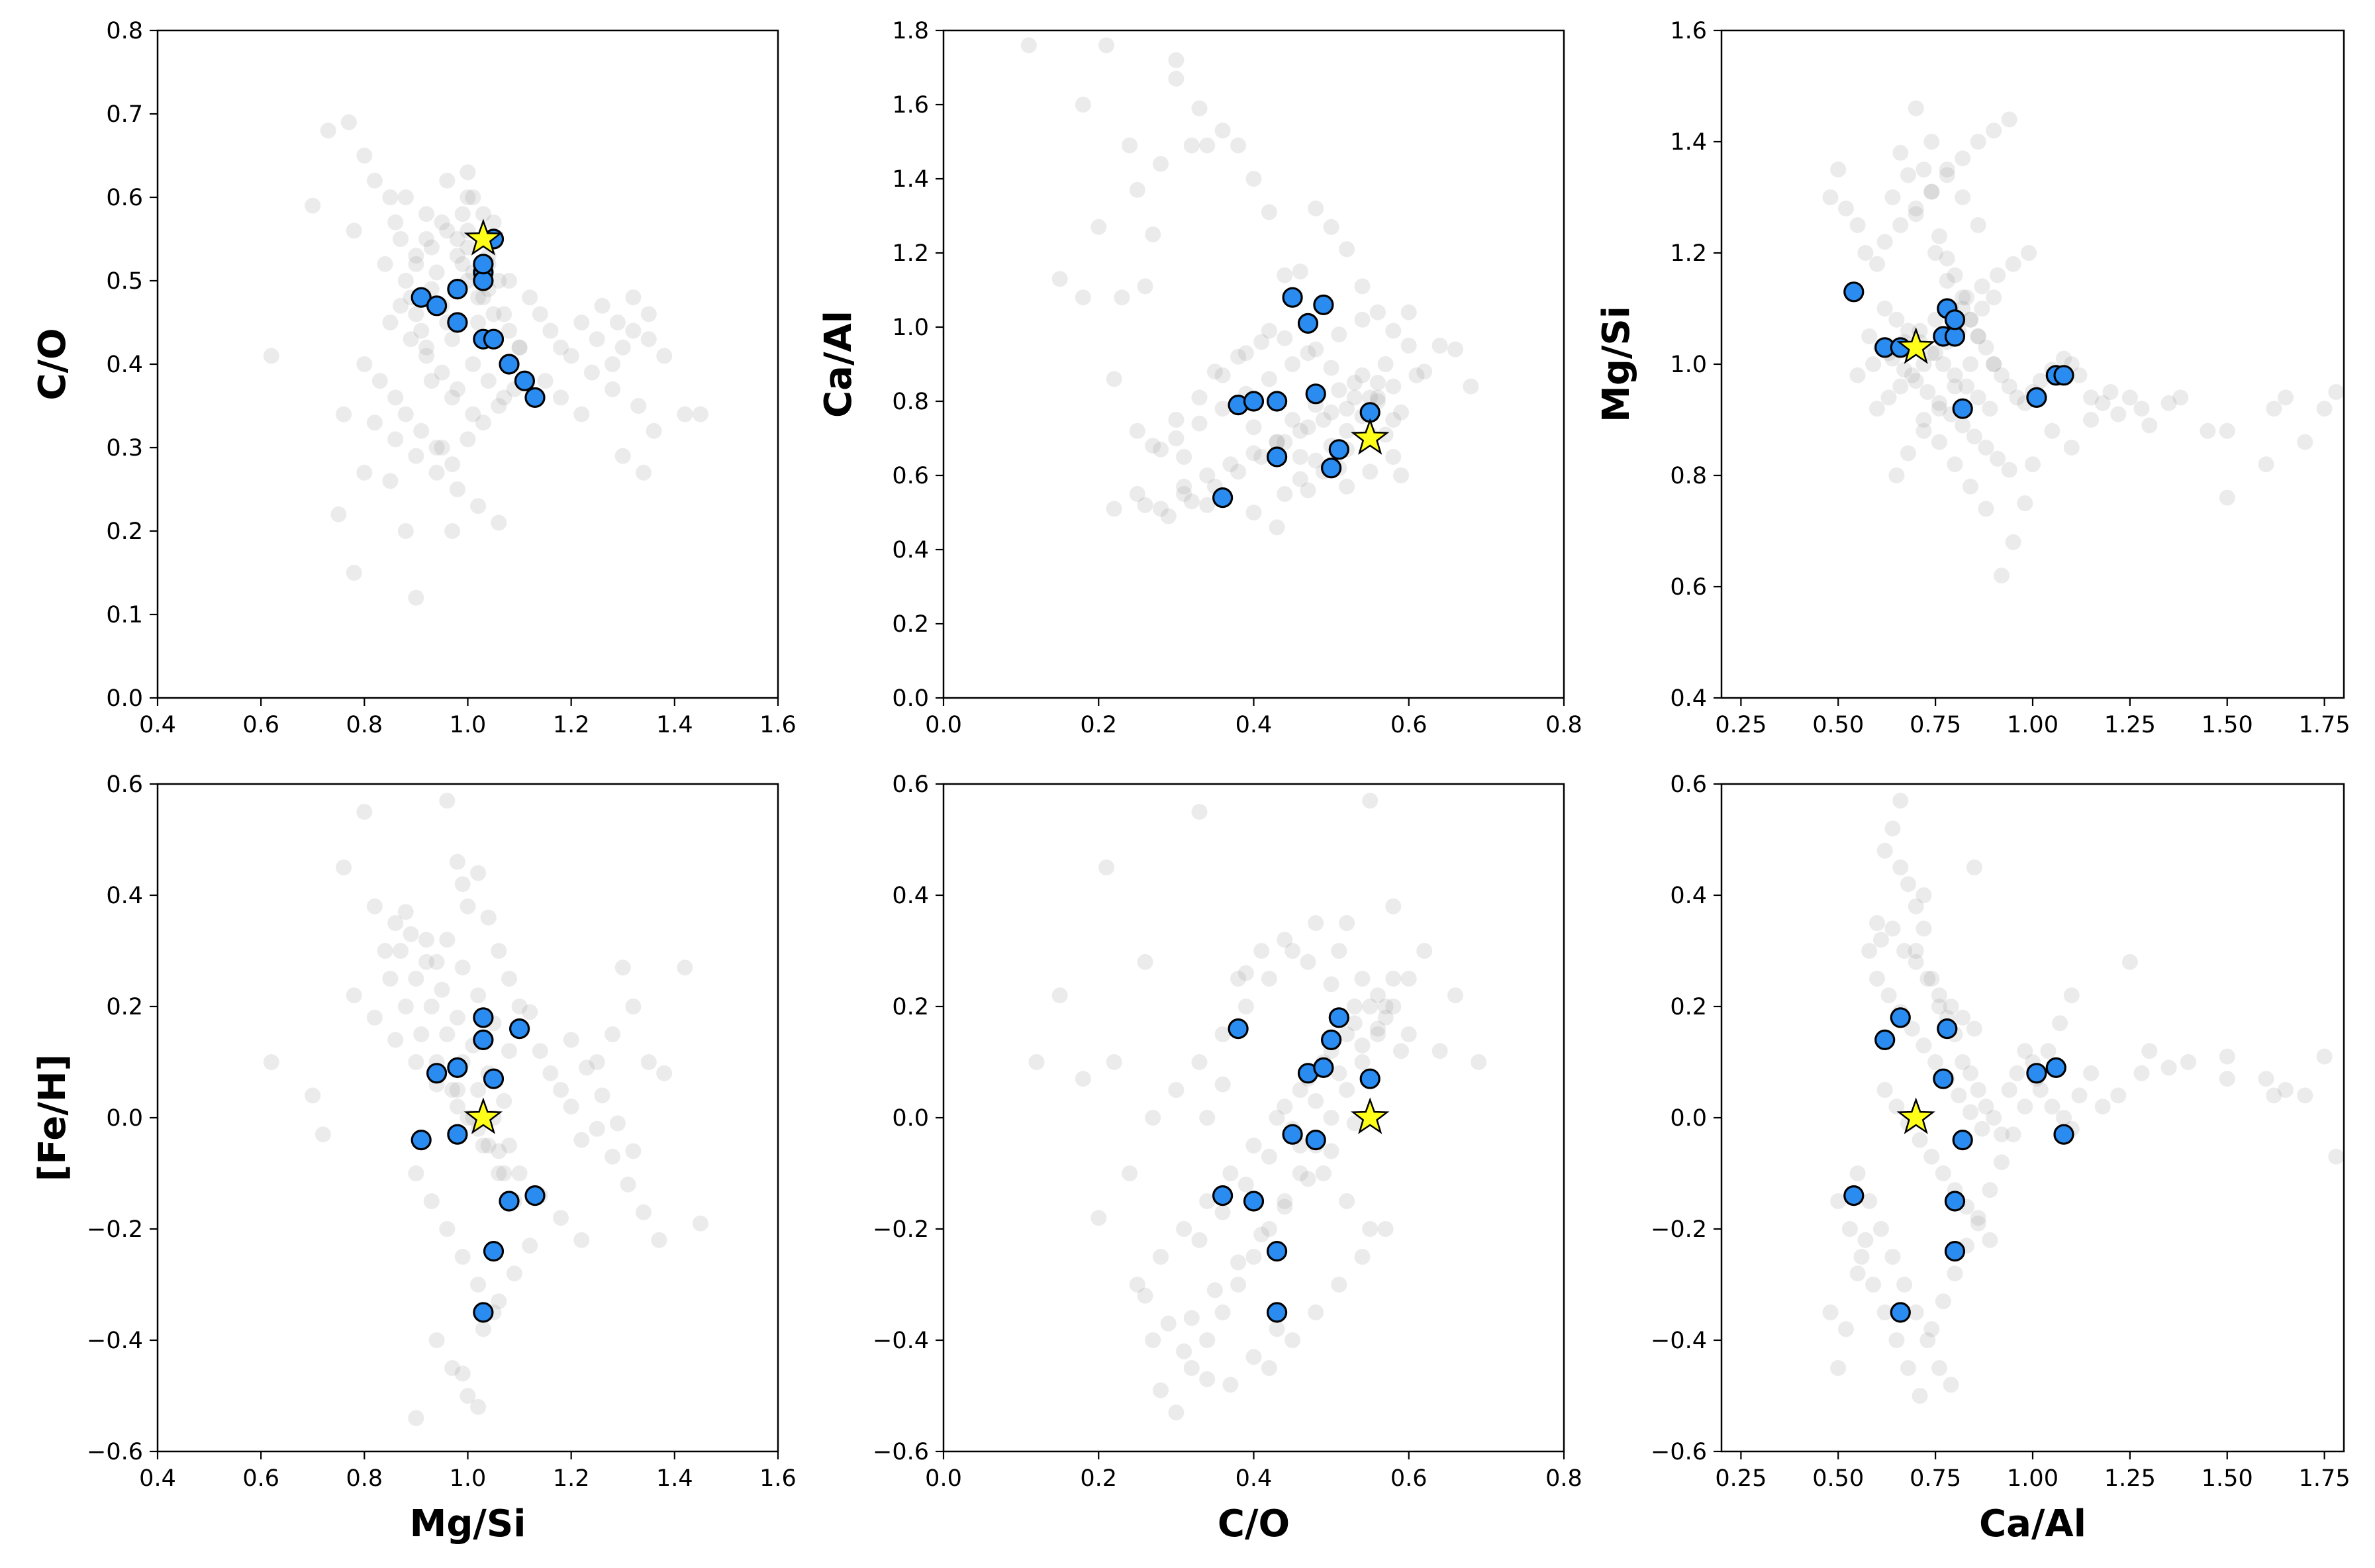 The height and width of the screenshot is (1568, 2375). What do you see at coordinates (124, 1118) in the screenshot?
I see `chart-3-y-tick-label: 0.0` at bounding box center [124, 1118].